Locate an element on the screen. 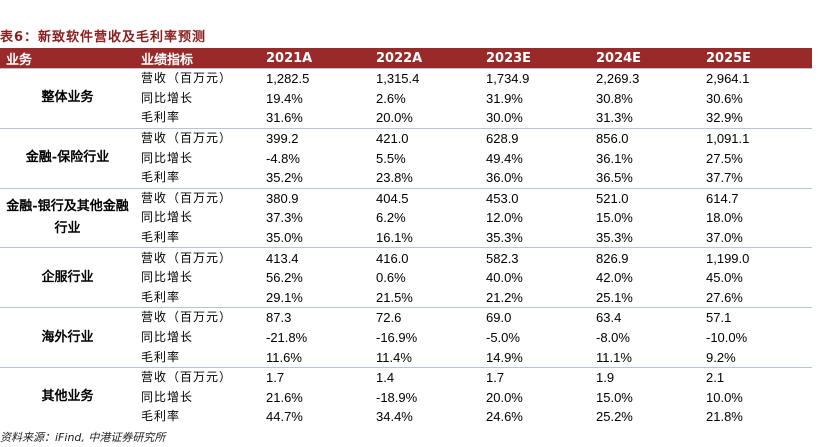 Image resolution: width=821 pixels, height=447 pixels. cell-value: 9.2% is located at coordinates (721, 357).